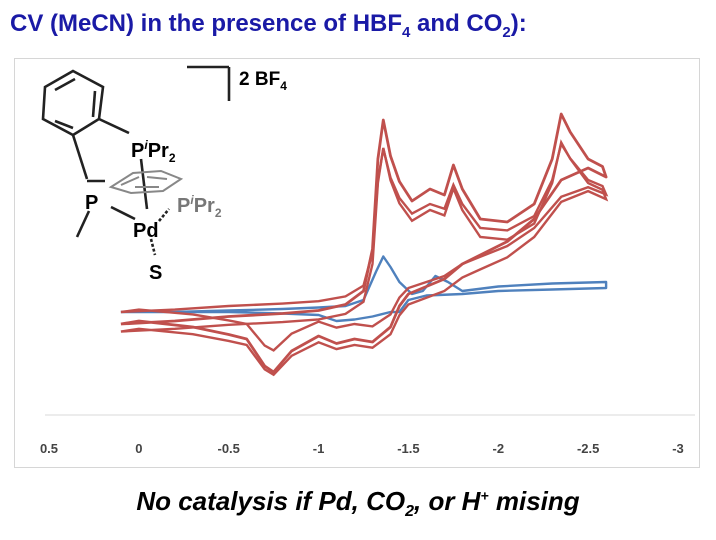 This screenshot has height=540, width=716. What do you see at coordinates (155, 273) in the screenshot?
I see `solvent-label: S` at bounding box center [155, 273].